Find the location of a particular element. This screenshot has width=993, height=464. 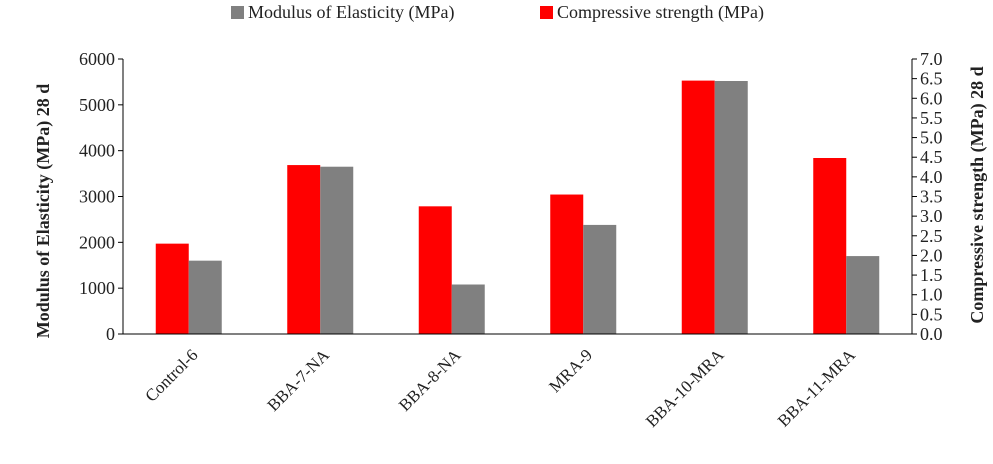

right-tick-label: 7.0 is located at coordinates (931, 59).